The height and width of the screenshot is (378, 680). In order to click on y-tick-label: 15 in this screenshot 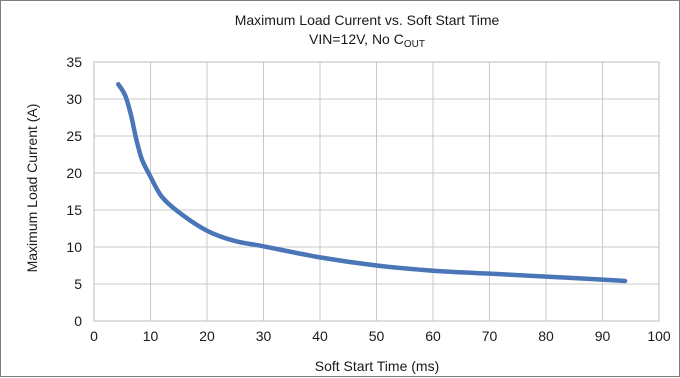, I will do `click(74, 210)`.